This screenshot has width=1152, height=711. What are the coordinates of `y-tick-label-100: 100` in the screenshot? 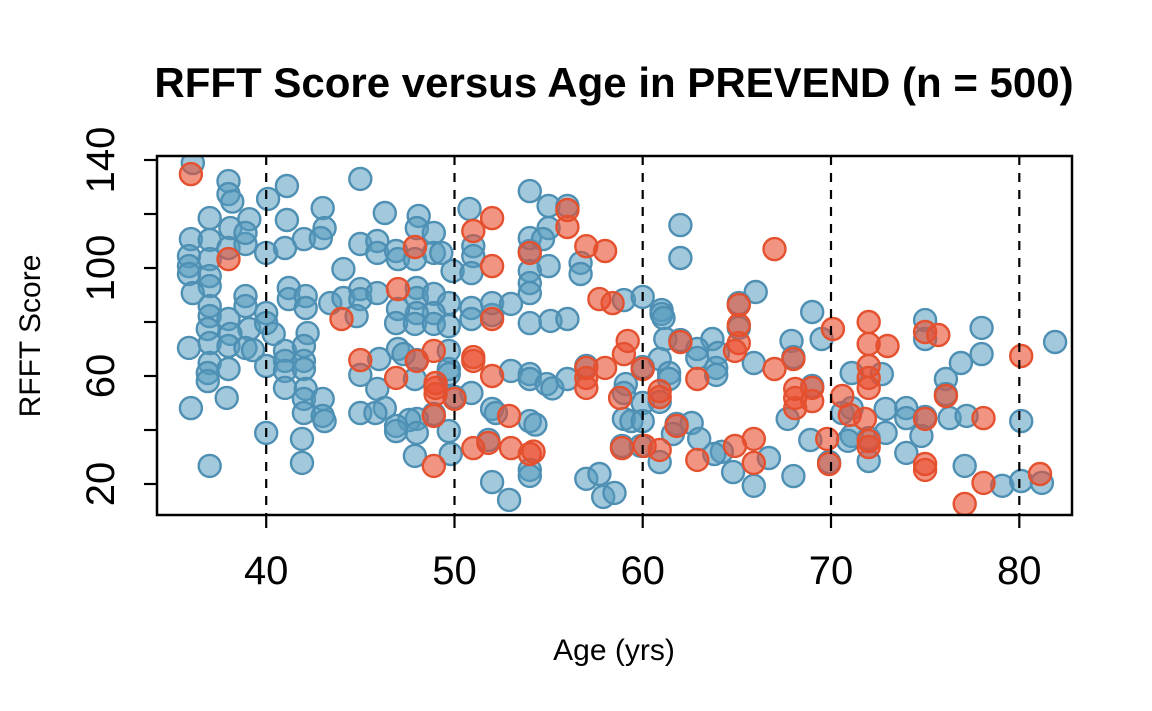 It's located at (101, 268).